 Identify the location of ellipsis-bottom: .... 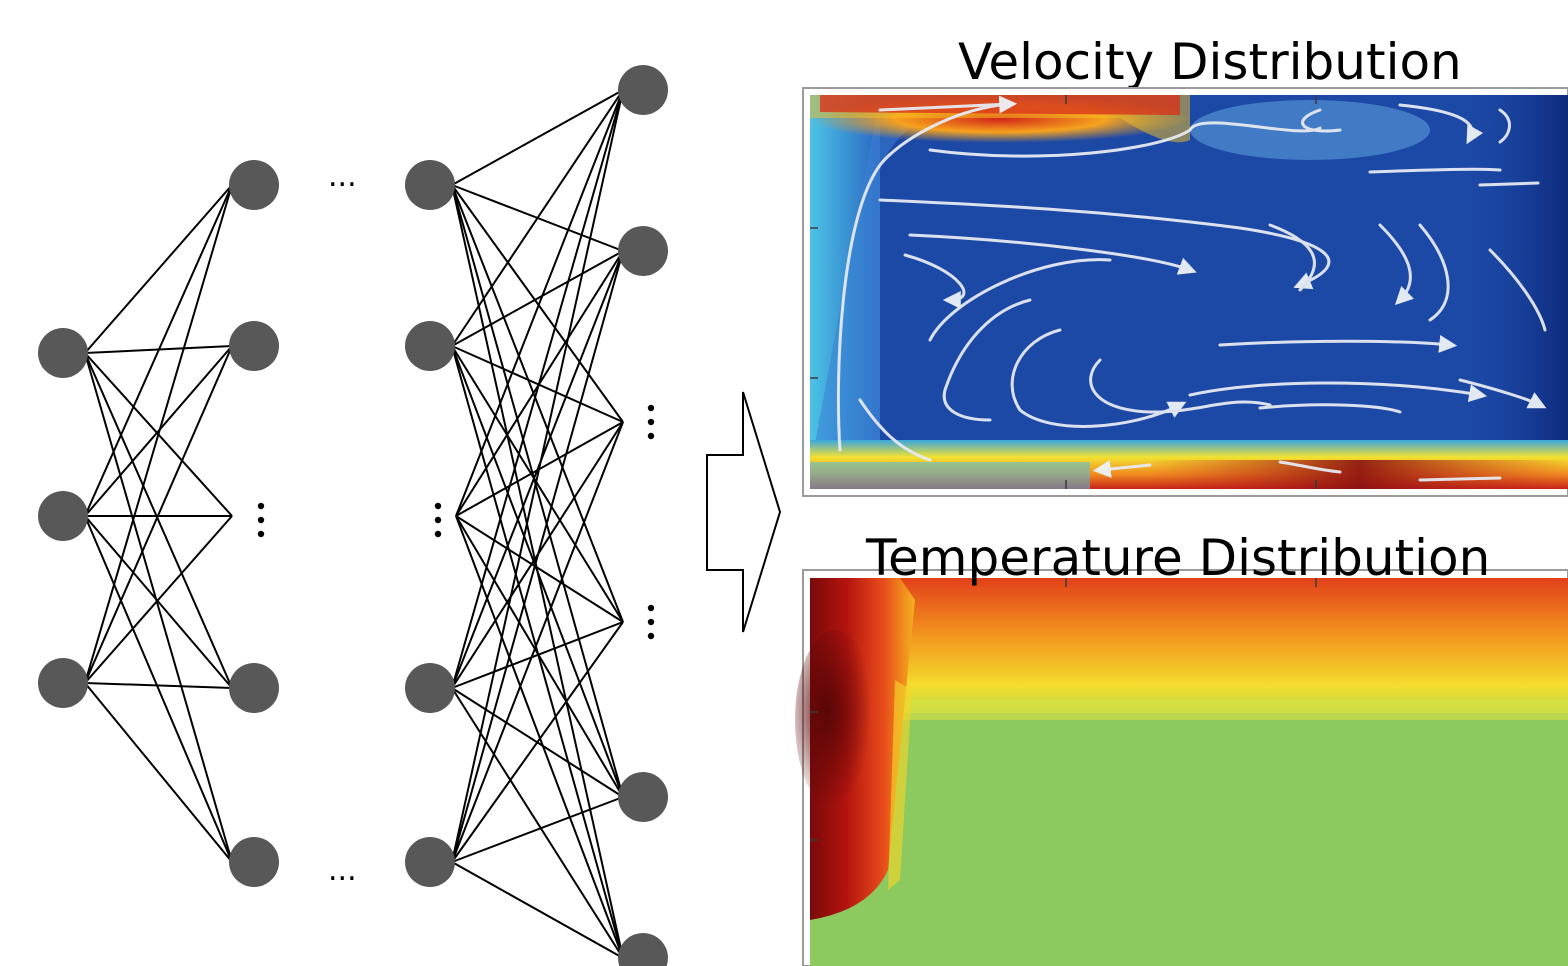
(342, 870).